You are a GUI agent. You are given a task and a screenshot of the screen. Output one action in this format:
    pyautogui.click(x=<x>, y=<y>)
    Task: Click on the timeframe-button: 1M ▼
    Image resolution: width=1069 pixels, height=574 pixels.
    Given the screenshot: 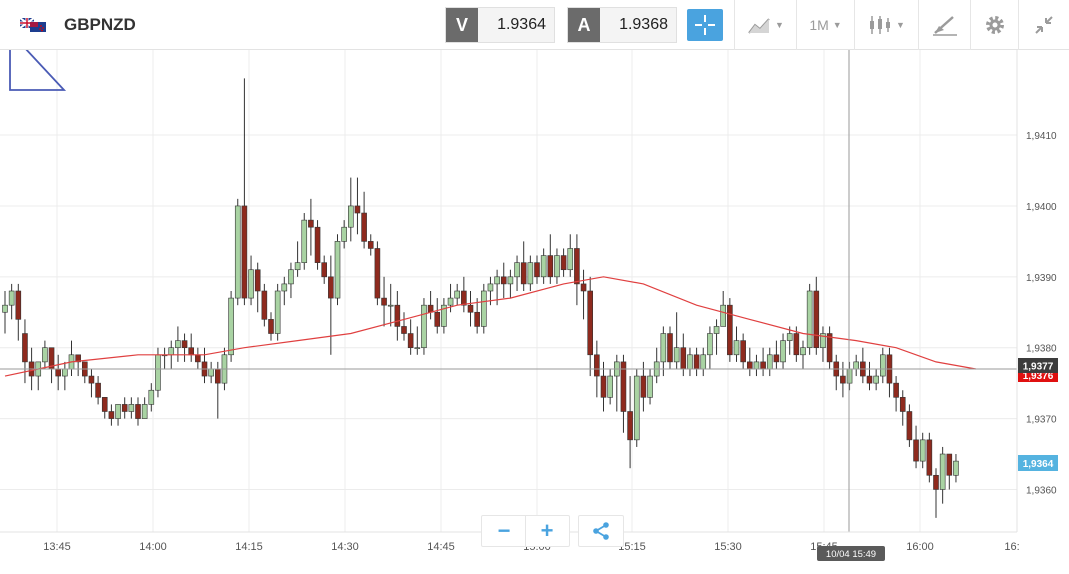 What is the action you would take?
    pyautogui.click(x=825, y=25)
    